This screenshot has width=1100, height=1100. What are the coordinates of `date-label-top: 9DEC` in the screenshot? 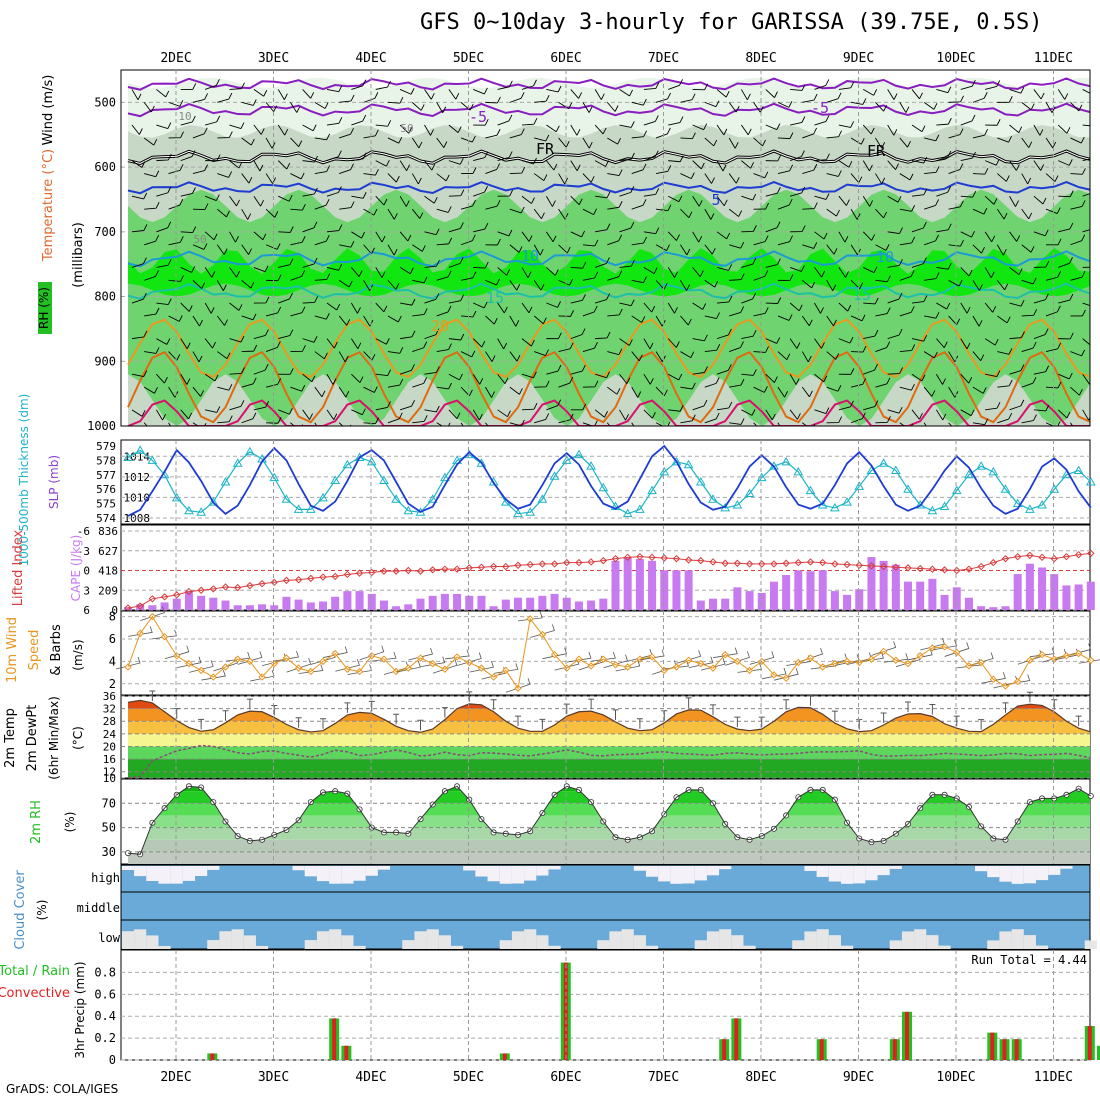 It's located at (858, 58).